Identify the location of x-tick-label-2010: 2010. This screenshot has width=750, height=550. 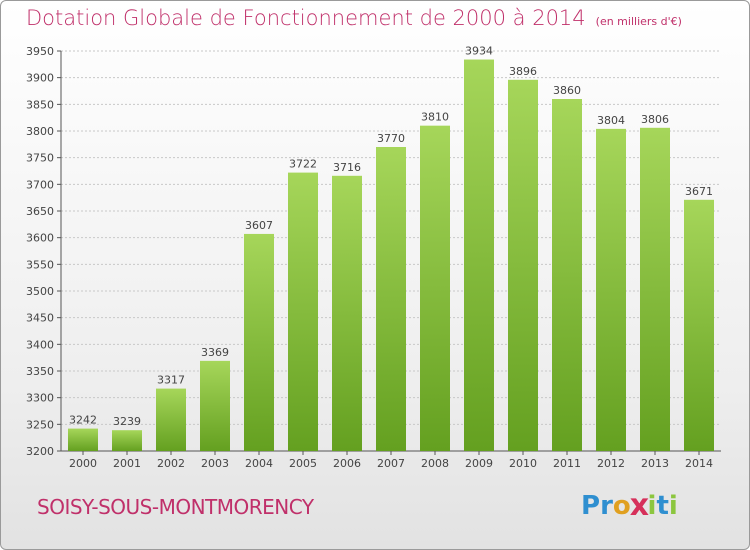
(523, 463).